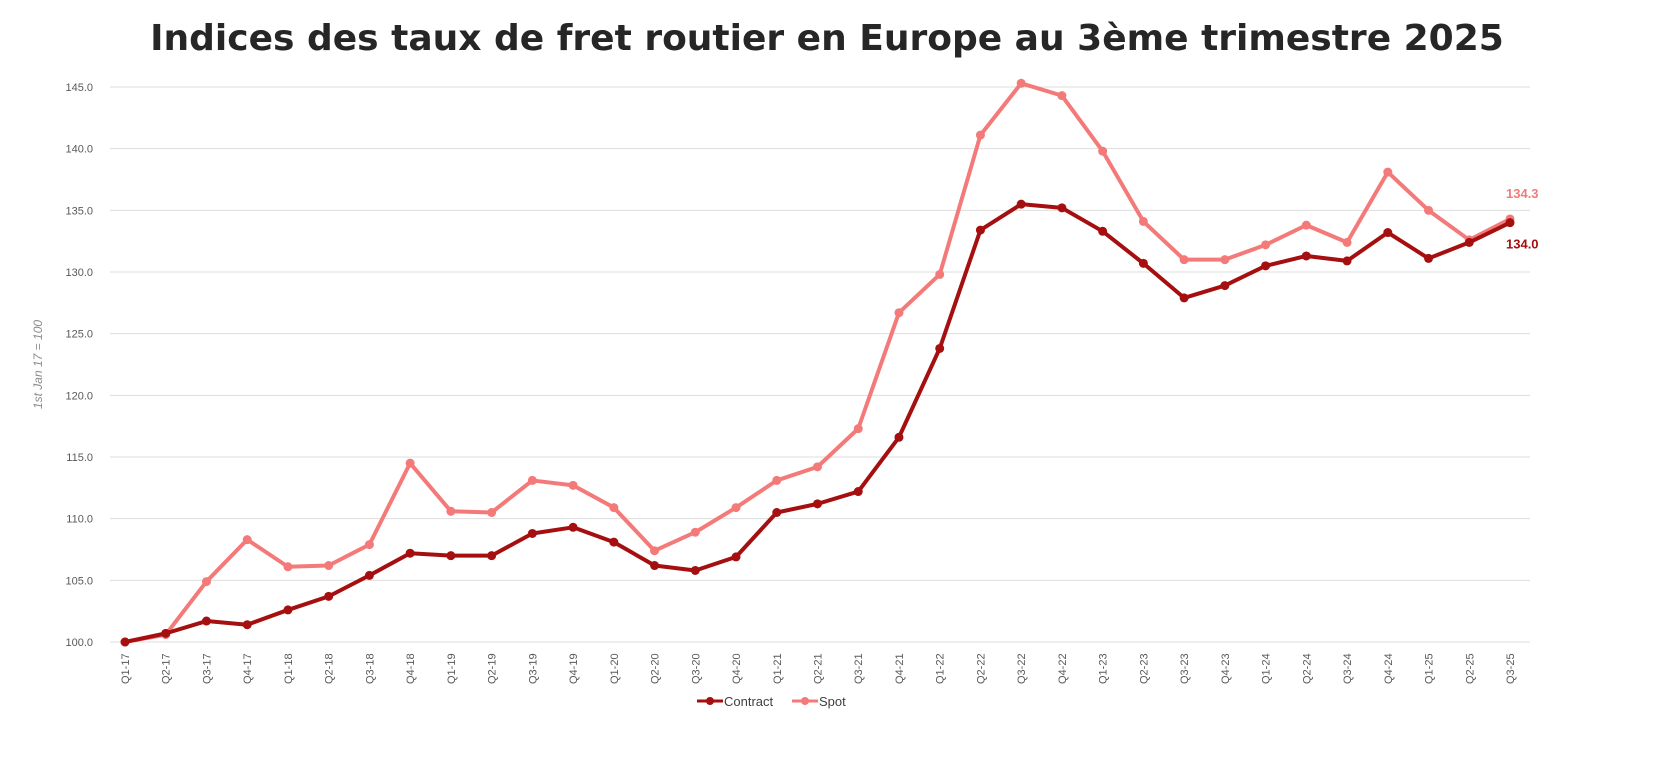  I want to click on legend-label: Contract, so click(749, 701).